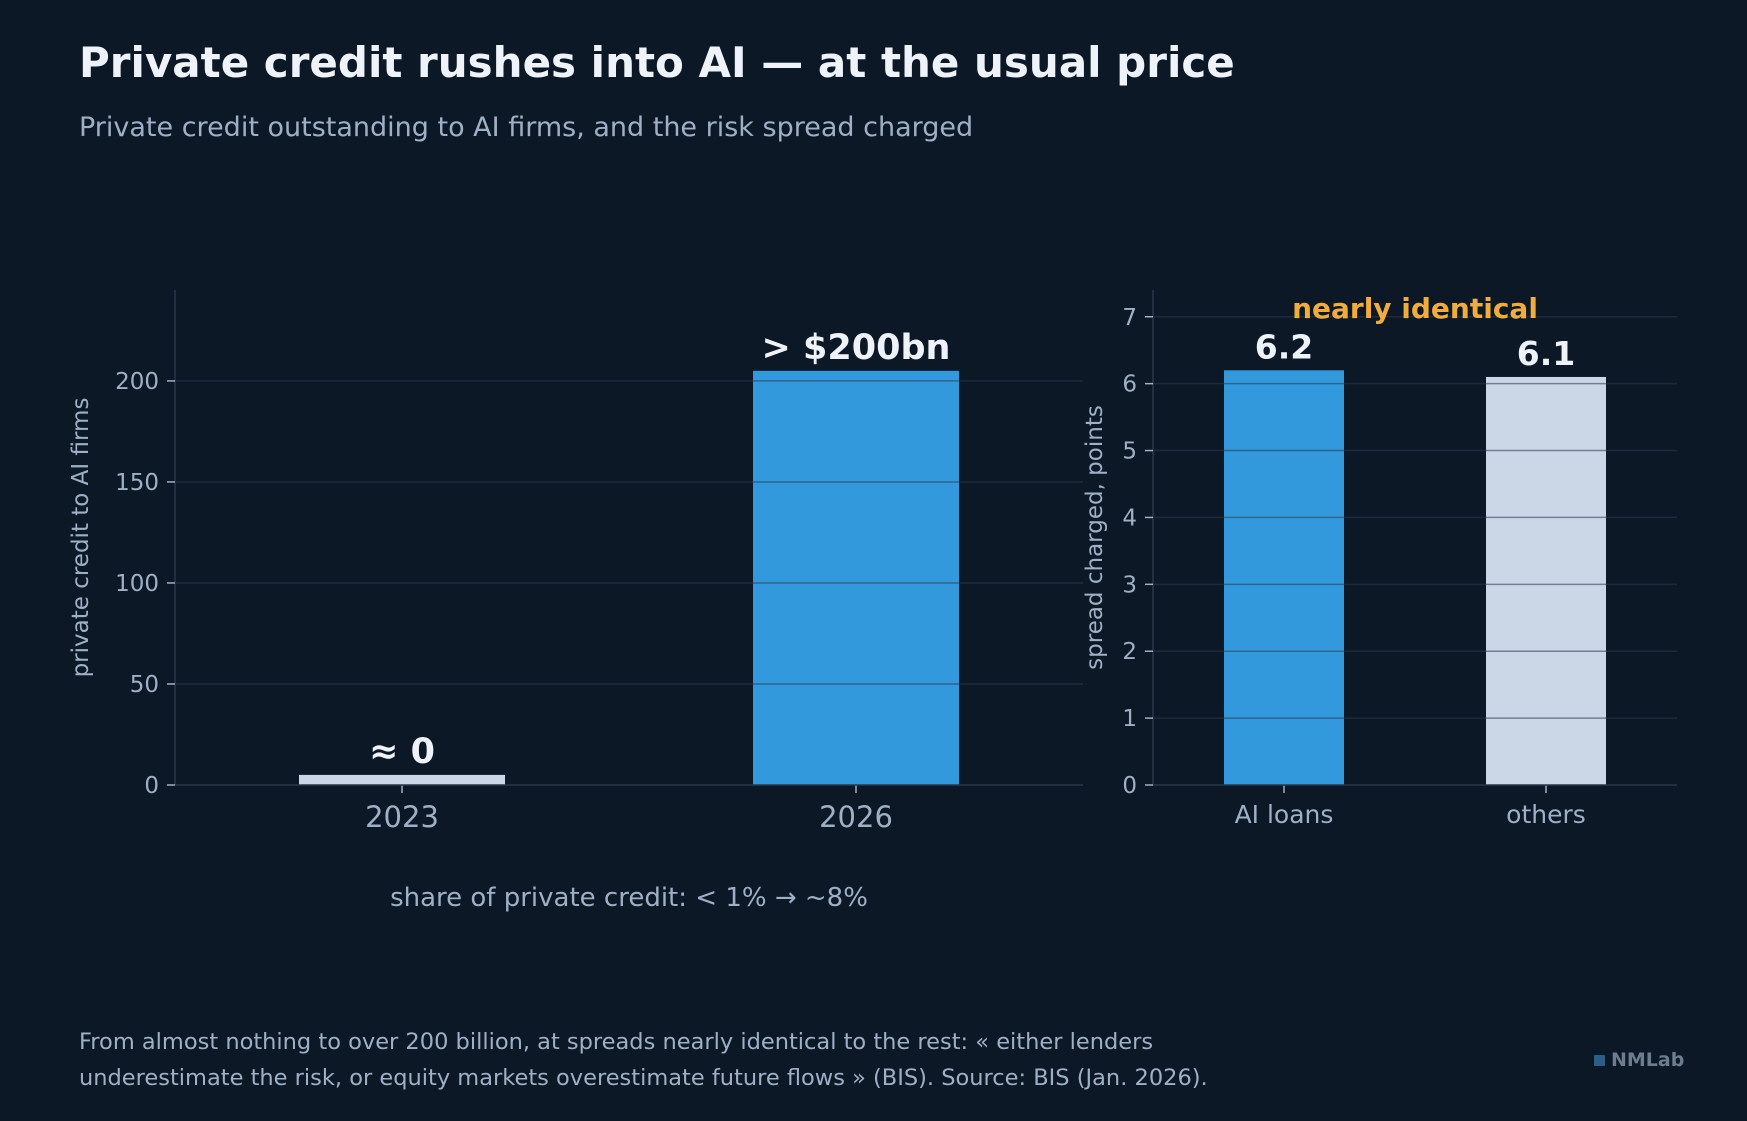  Describe the element at coordinates (1129, 518) in the screenshot. I see `y-tick-label: 4` at that location.